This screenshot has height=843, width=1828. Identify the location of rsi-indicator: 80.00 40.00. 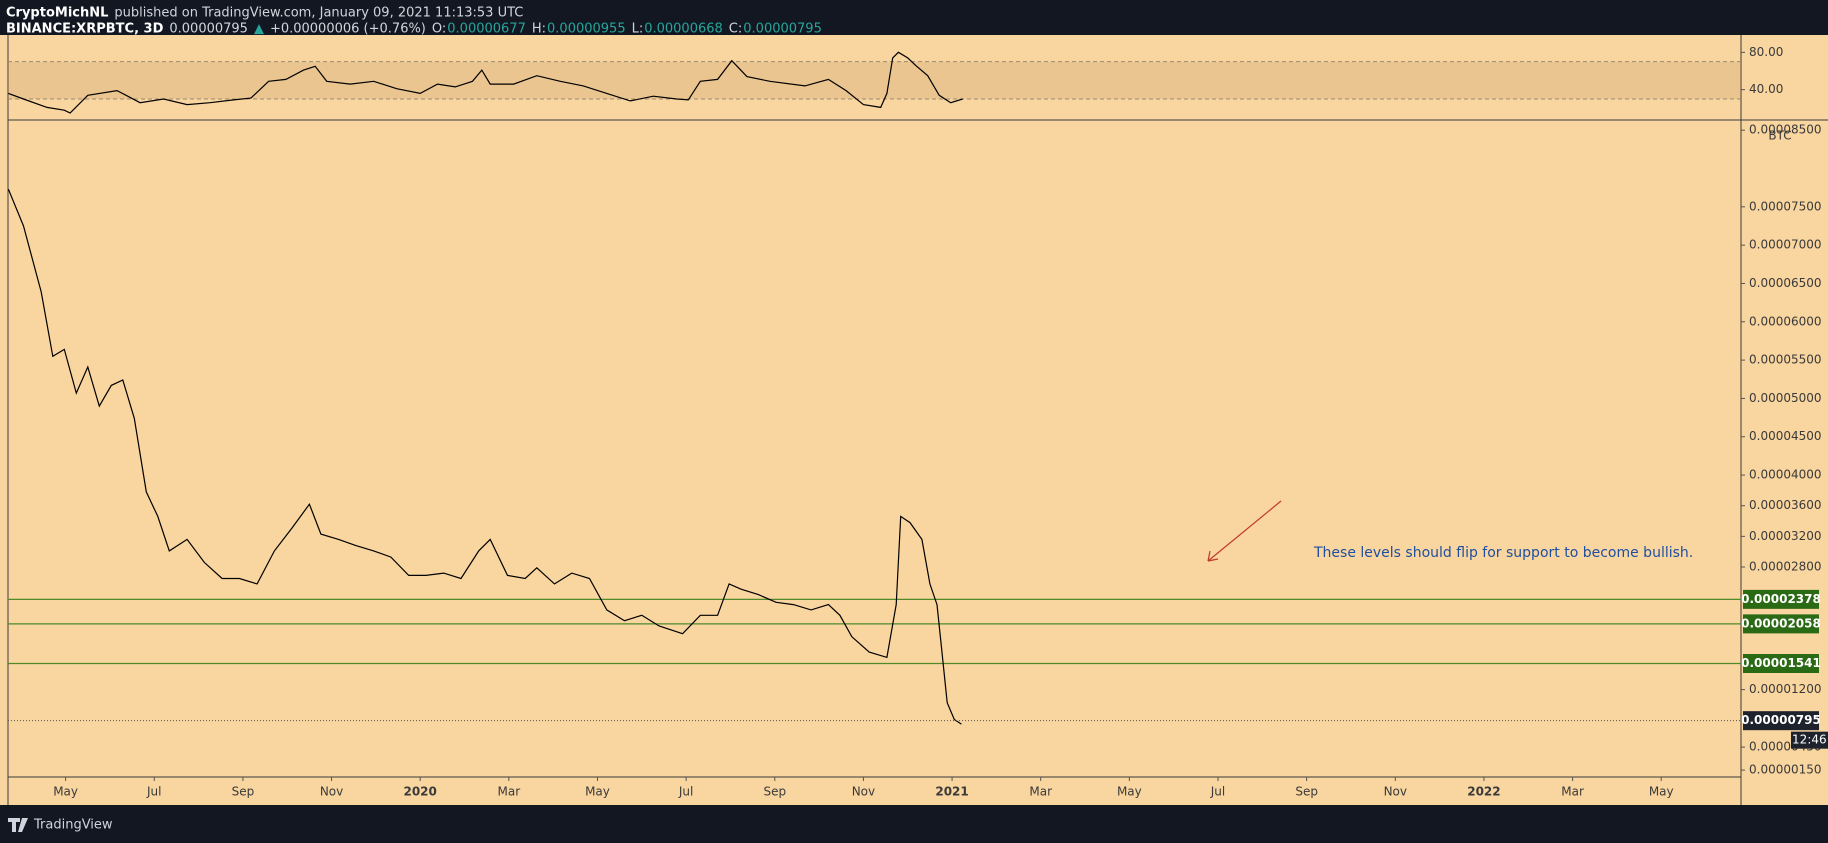
(895, 79).